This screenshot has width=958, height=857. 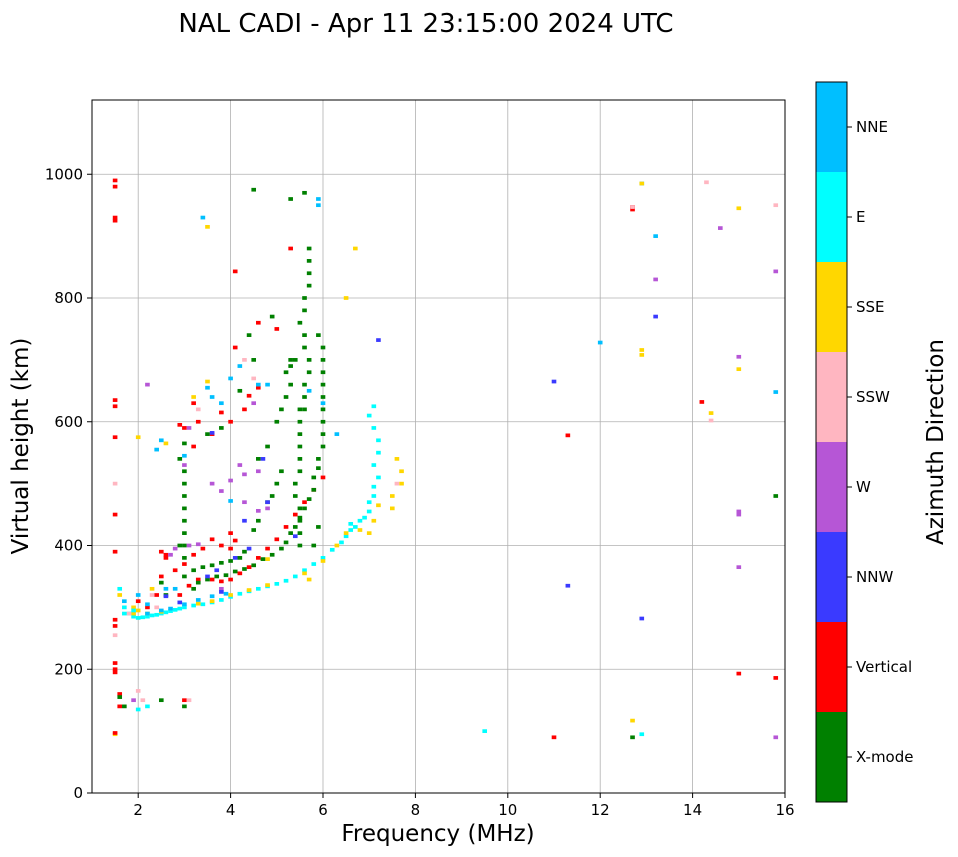 I want to click on x-tick-label: 4, so click(x=231, y=810).